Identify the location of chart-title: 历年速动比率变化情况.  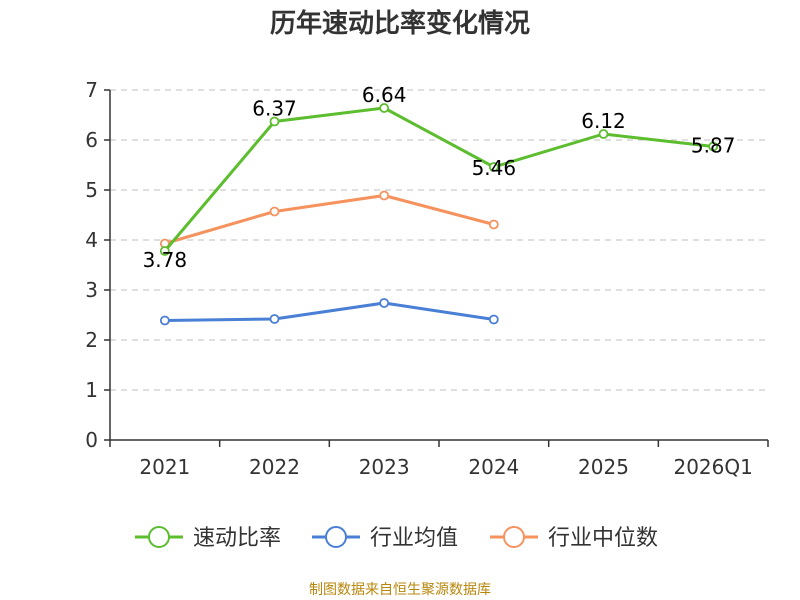
(400, 23).